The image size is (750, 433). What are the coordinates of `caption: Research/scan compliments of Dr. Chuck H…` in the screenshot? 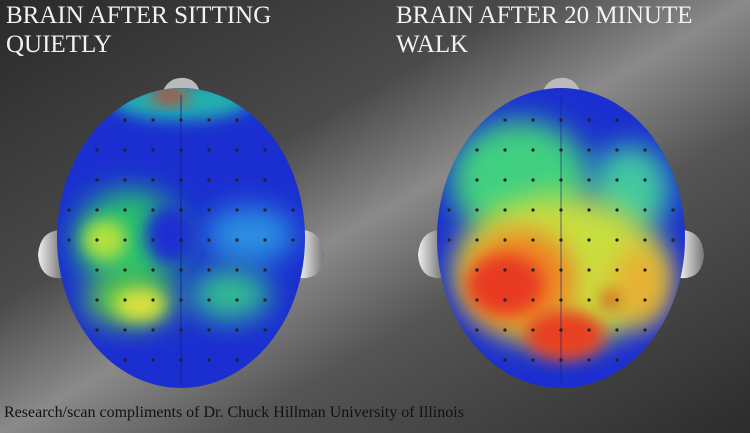 It's located at (234, 412).